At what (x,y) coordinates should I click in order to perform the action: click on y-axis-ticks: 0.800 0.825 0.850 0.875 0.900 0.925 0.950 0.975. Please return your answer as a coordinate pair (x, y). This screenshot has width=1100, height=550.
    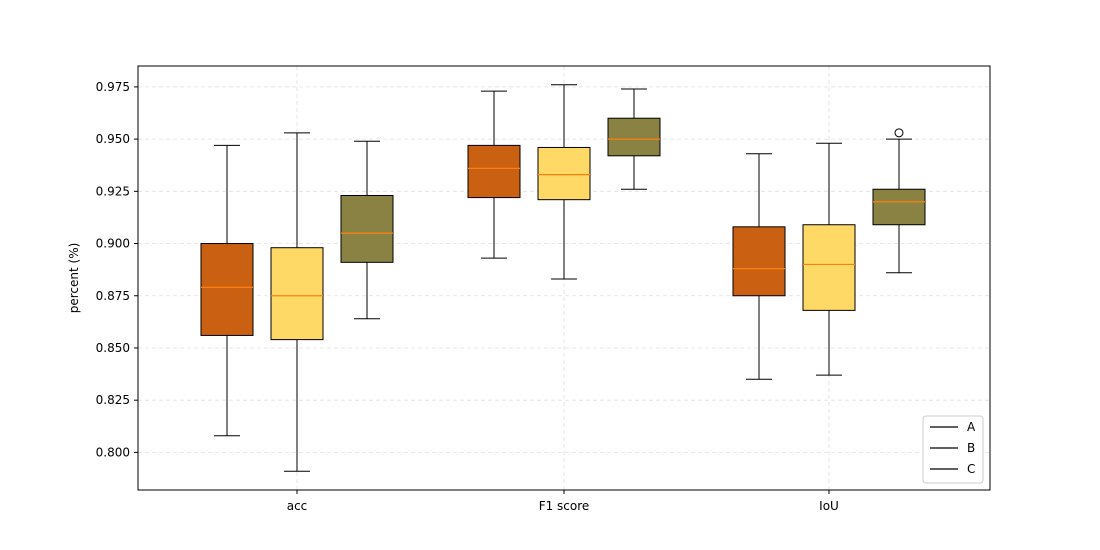
    Looking at the image, I should click on (117, 269).